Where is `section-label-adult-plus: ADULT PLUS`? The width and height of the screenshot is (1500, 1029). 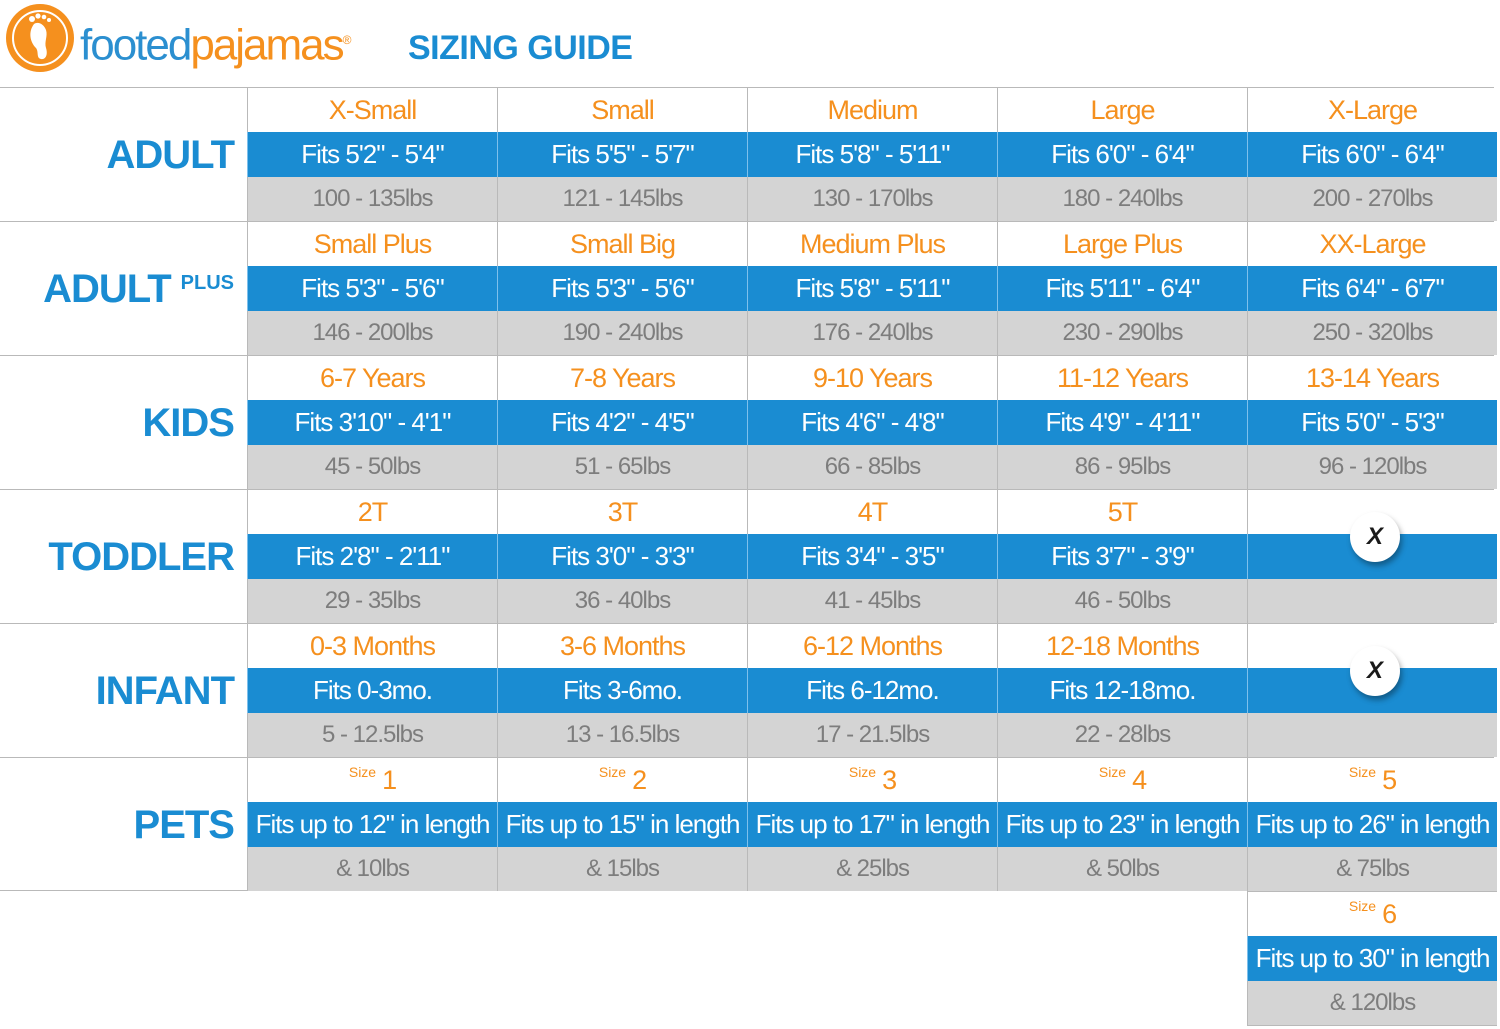 section-label-adult-plus: ADULT PLUS is located at coordinates (117, 289).